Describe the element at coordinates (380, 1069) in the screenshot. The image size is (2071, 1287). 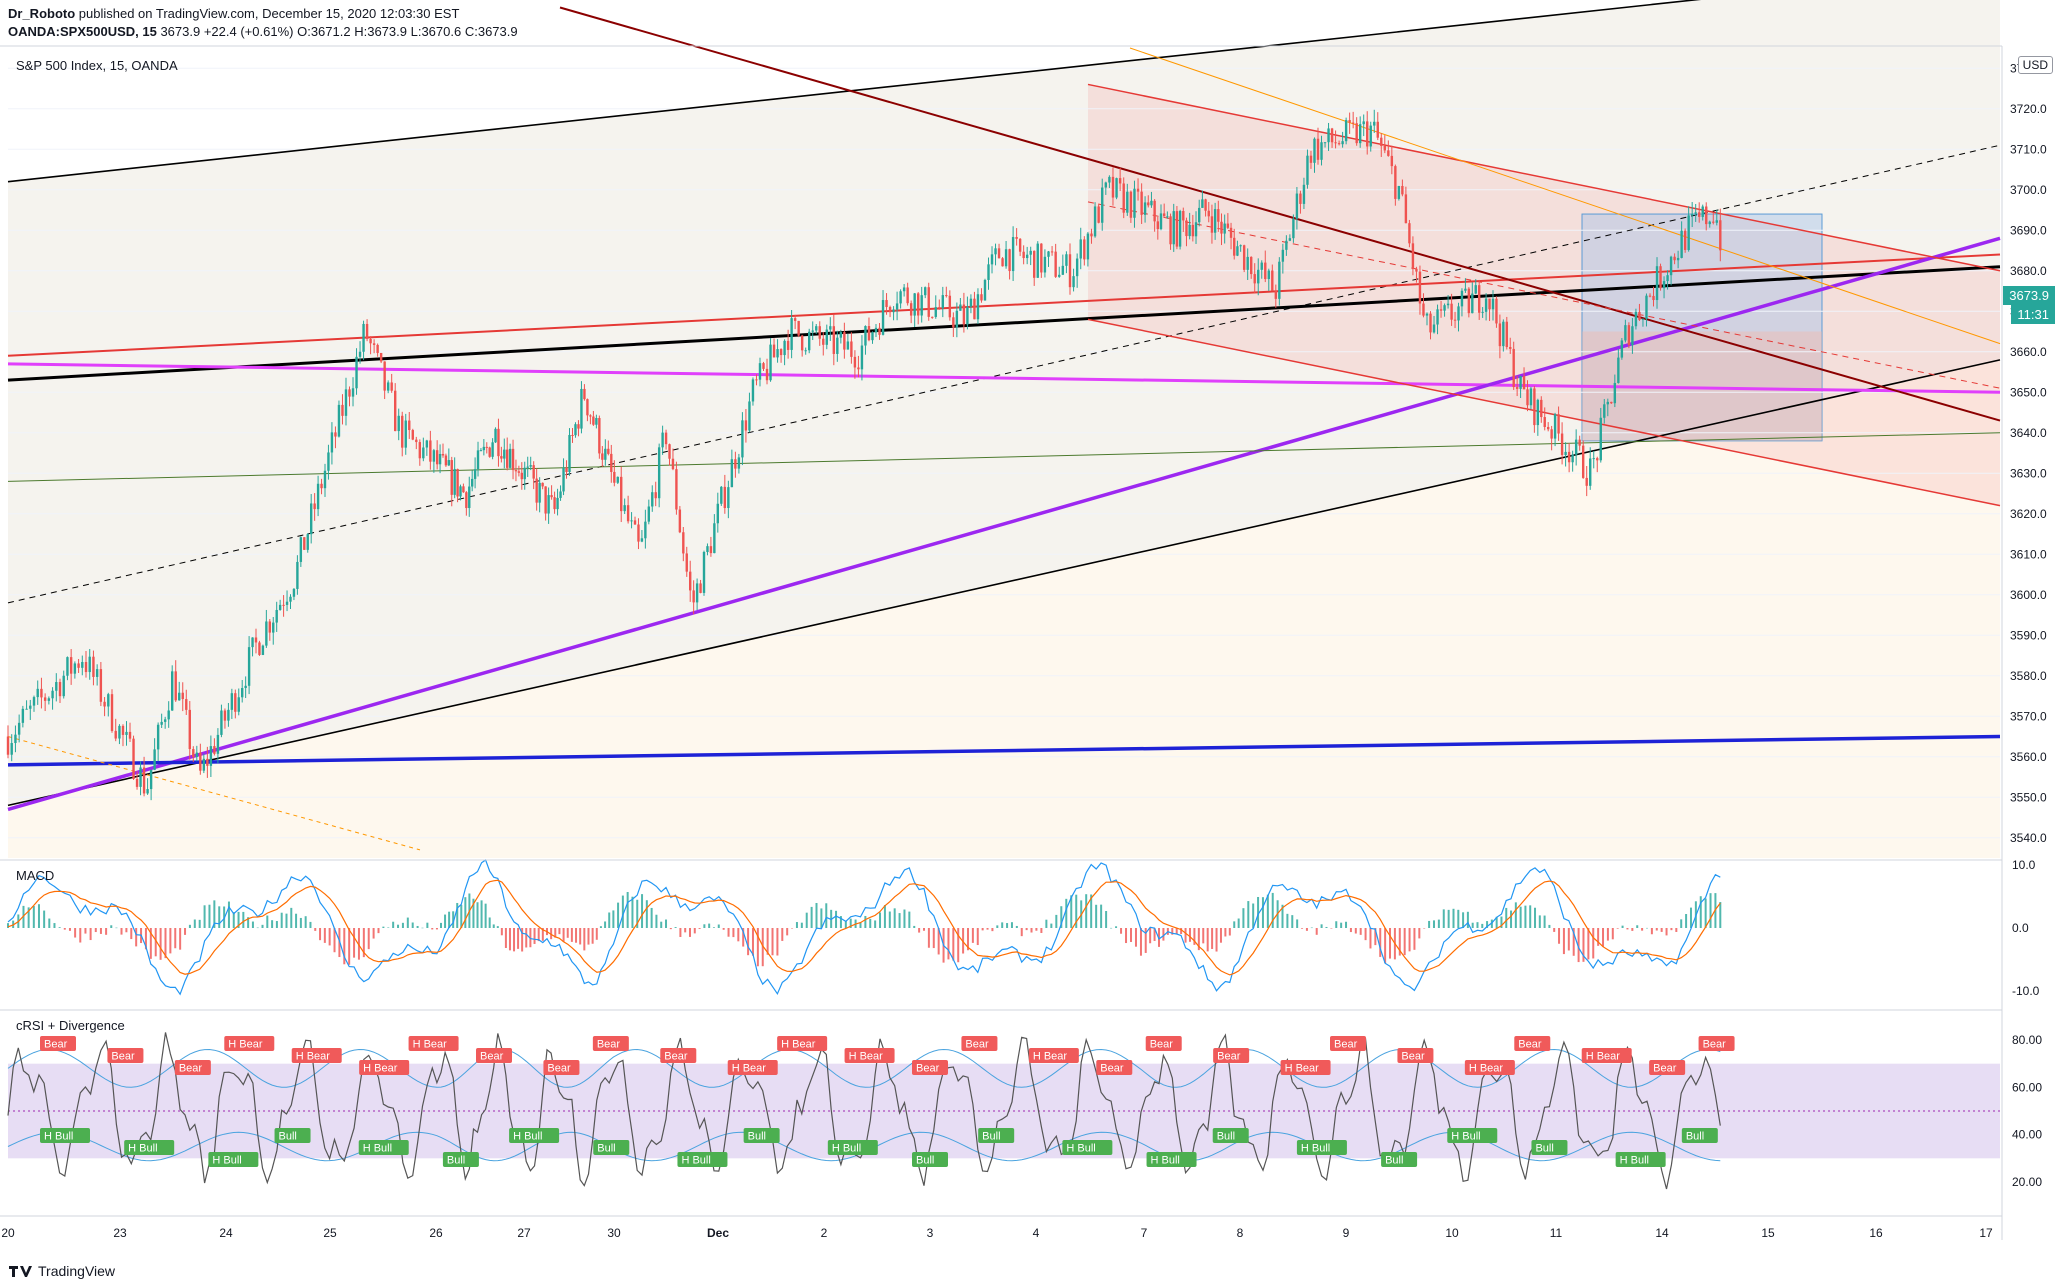
I see `bear-divergence-label: H Bear` at that location.